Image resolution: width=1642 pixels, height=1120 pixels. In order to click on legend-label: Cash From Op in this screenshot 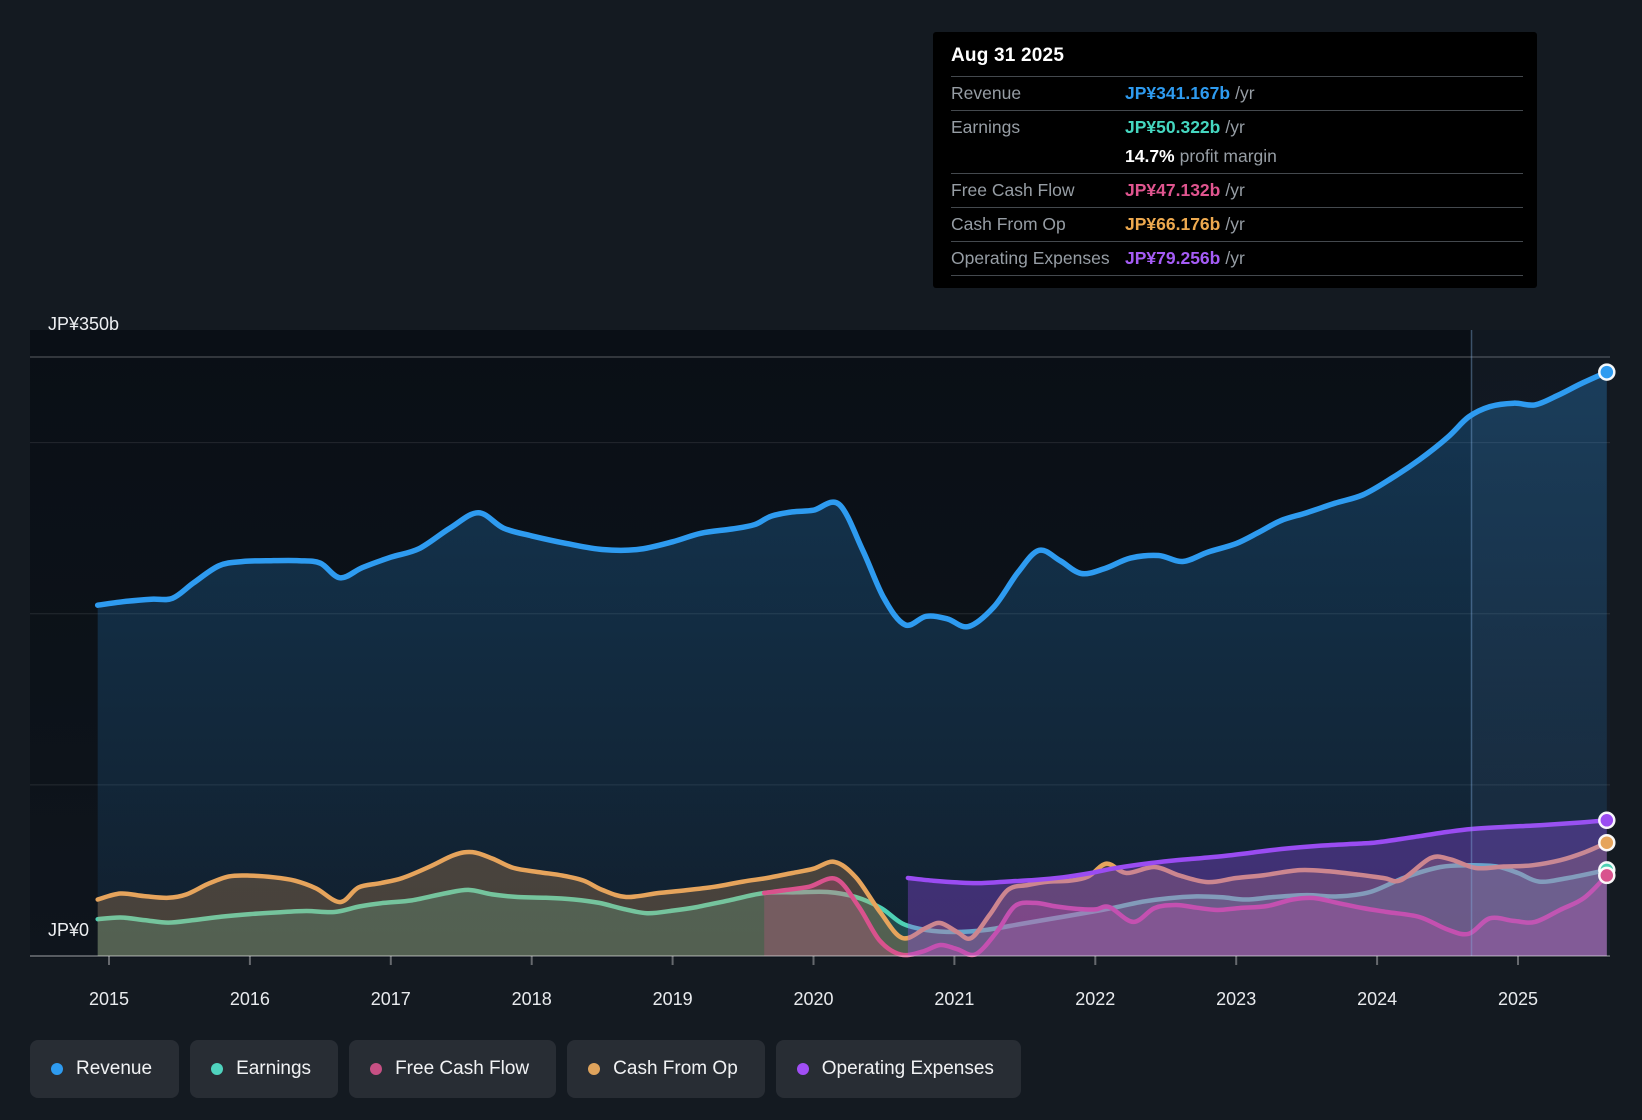, I will do `click(675, 1068)`.